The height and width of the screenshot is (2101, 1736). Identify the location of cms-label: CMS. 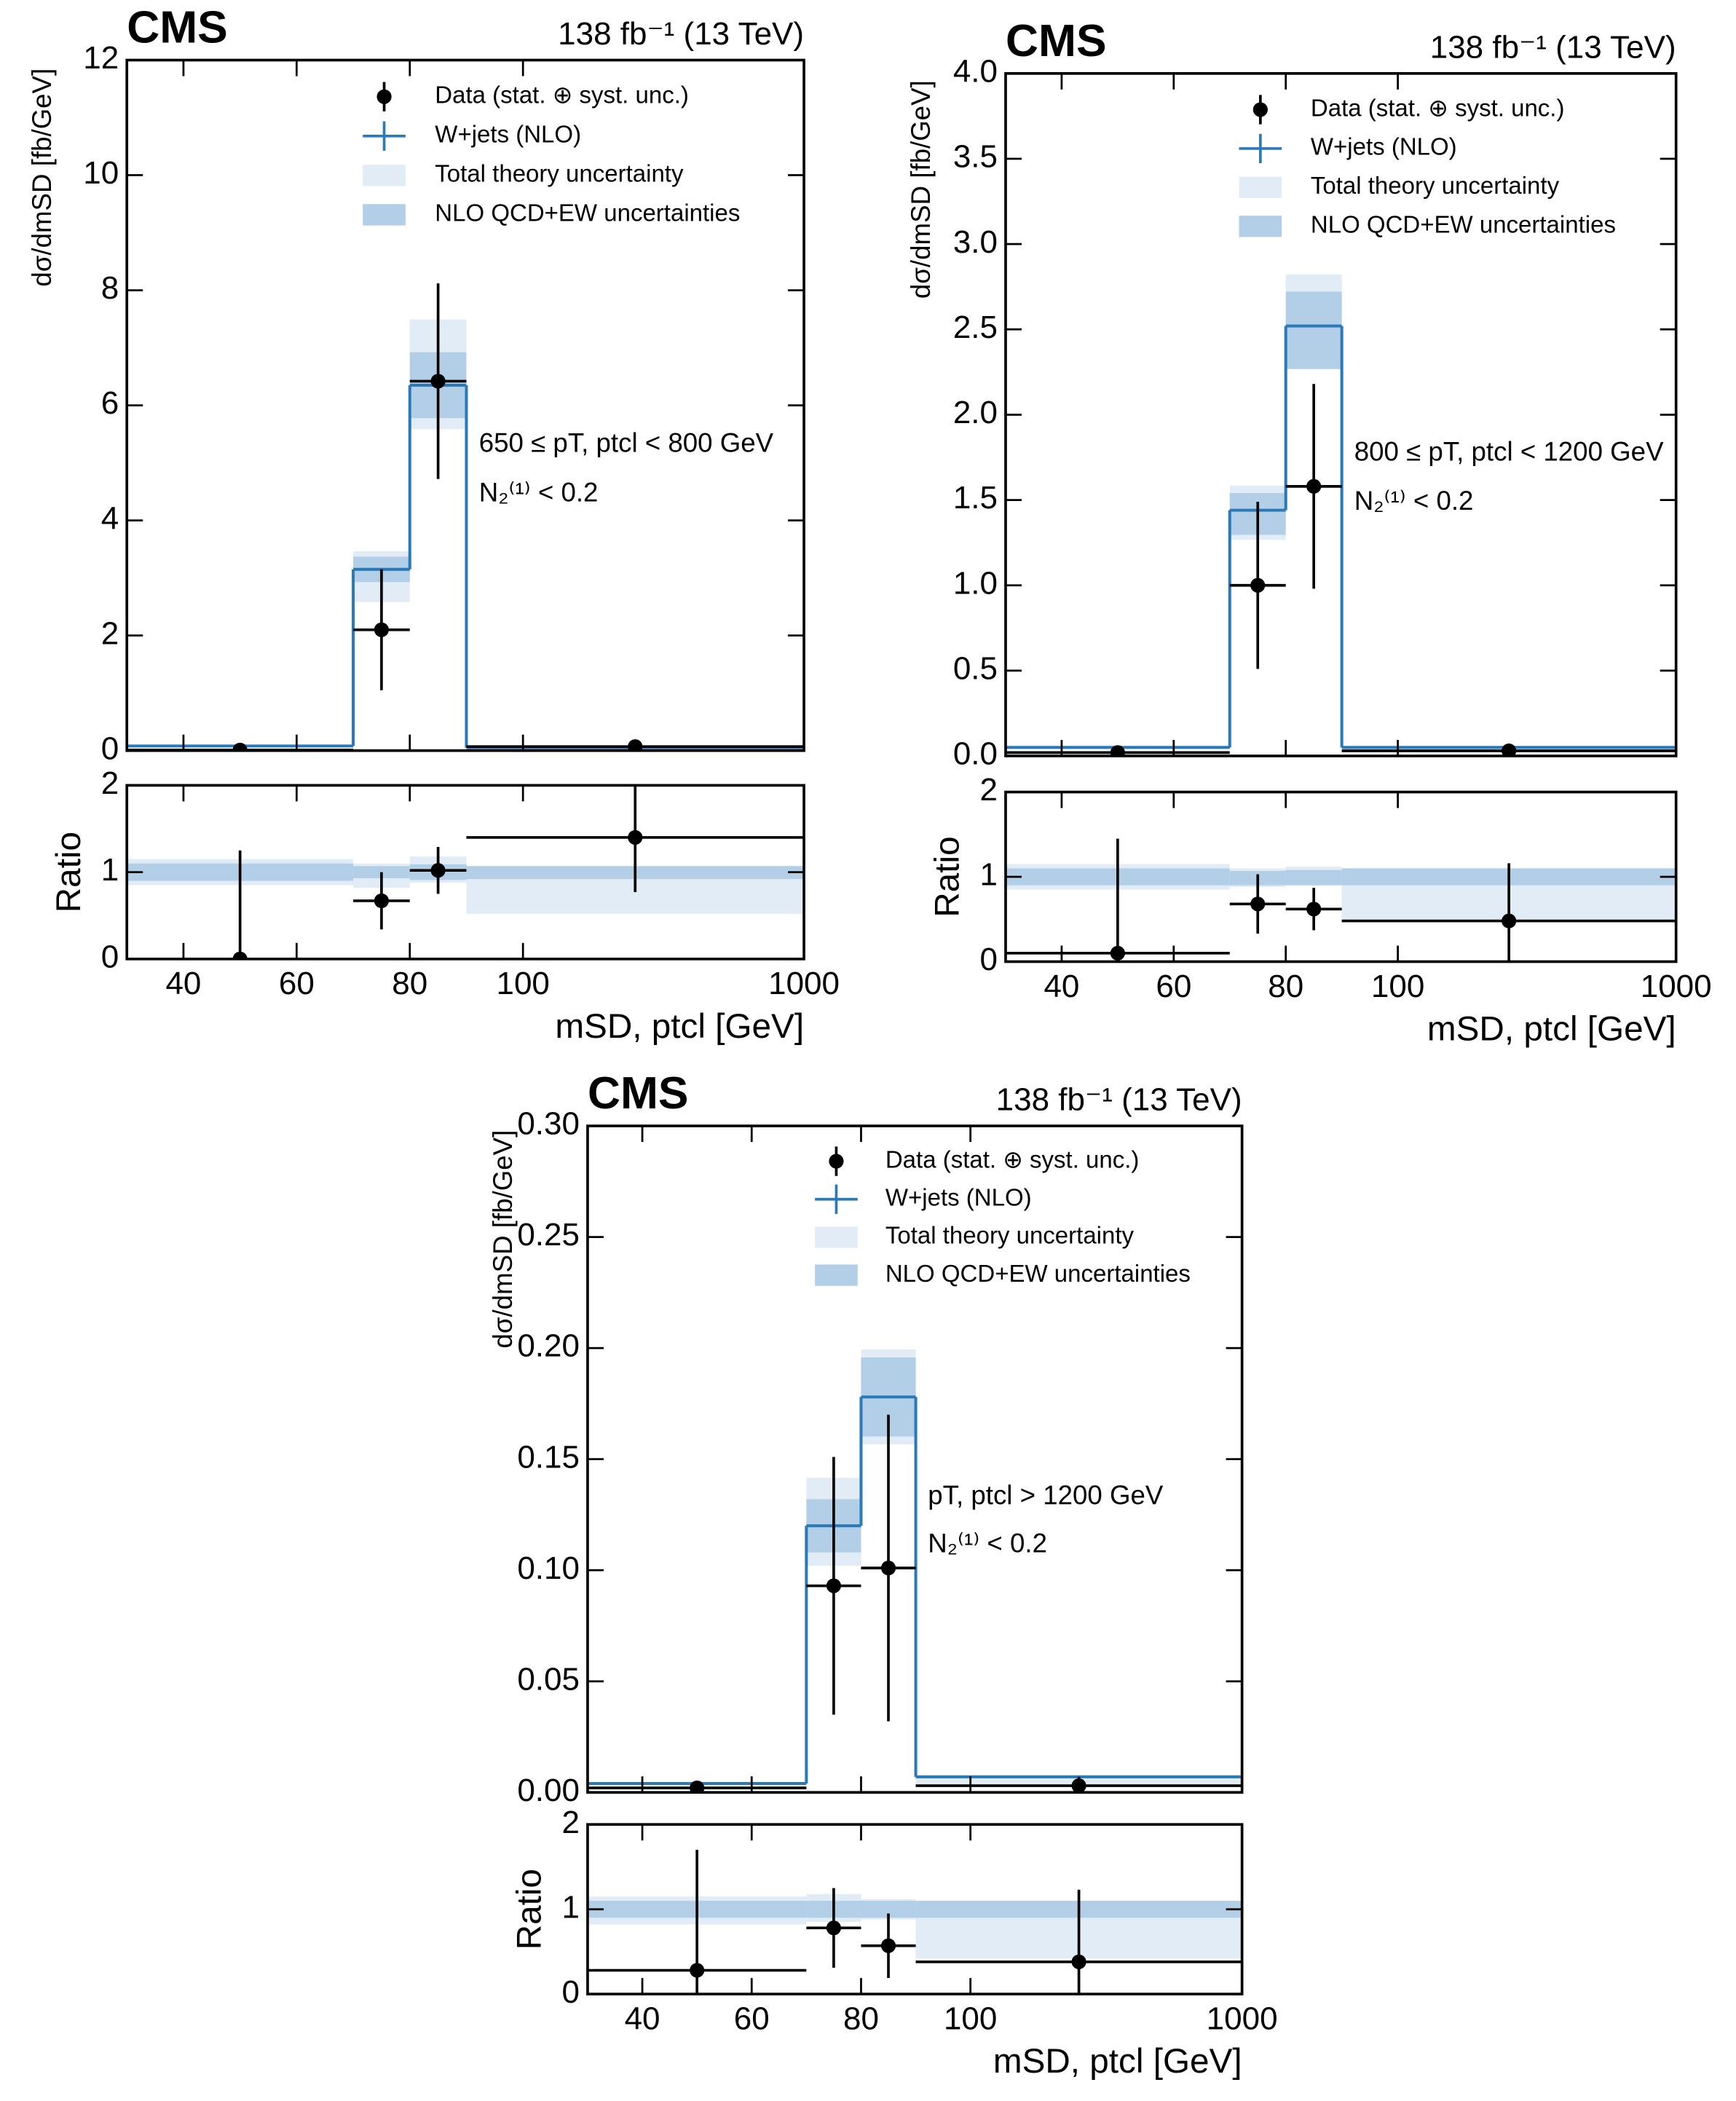
(177, 28).